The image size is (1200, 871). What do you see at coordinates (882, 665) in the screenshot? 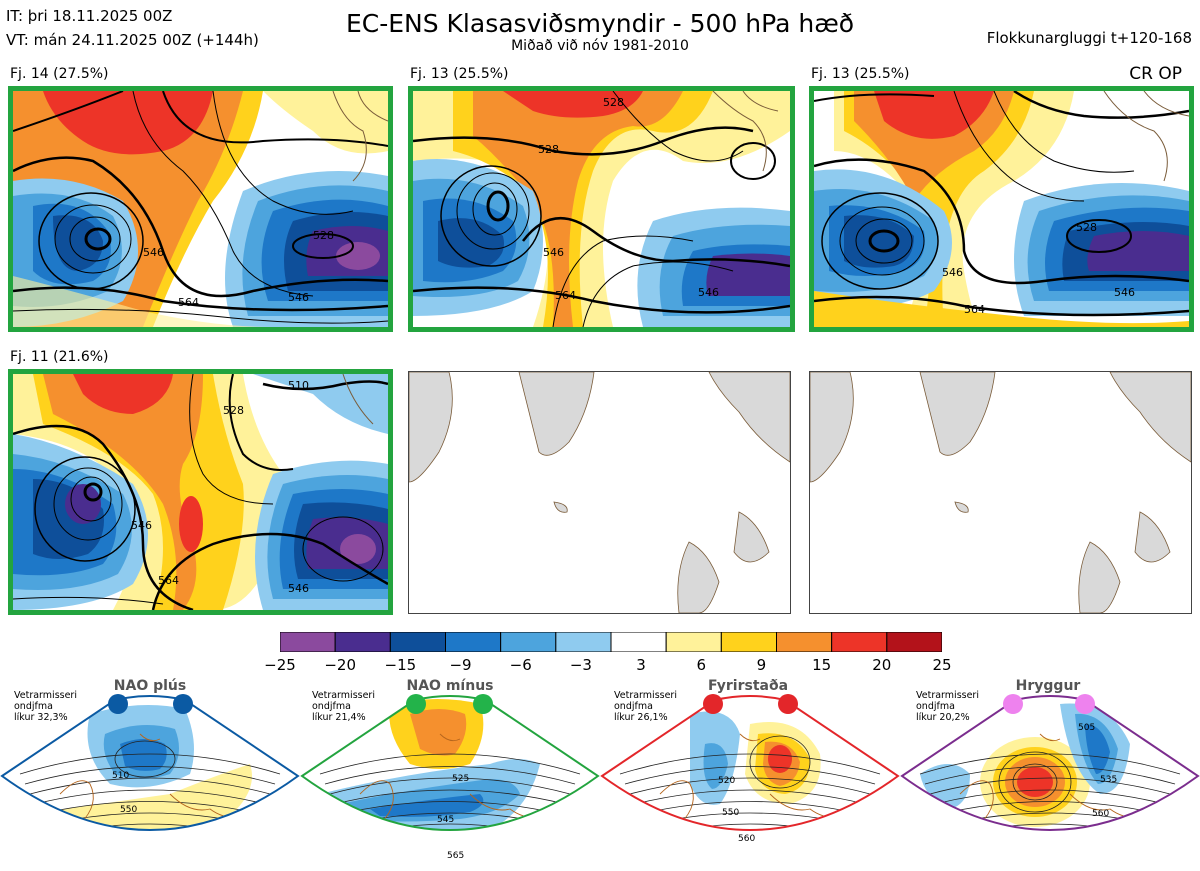
I see `colorbar-tick-label: 20` at bounding box center [882, 665].